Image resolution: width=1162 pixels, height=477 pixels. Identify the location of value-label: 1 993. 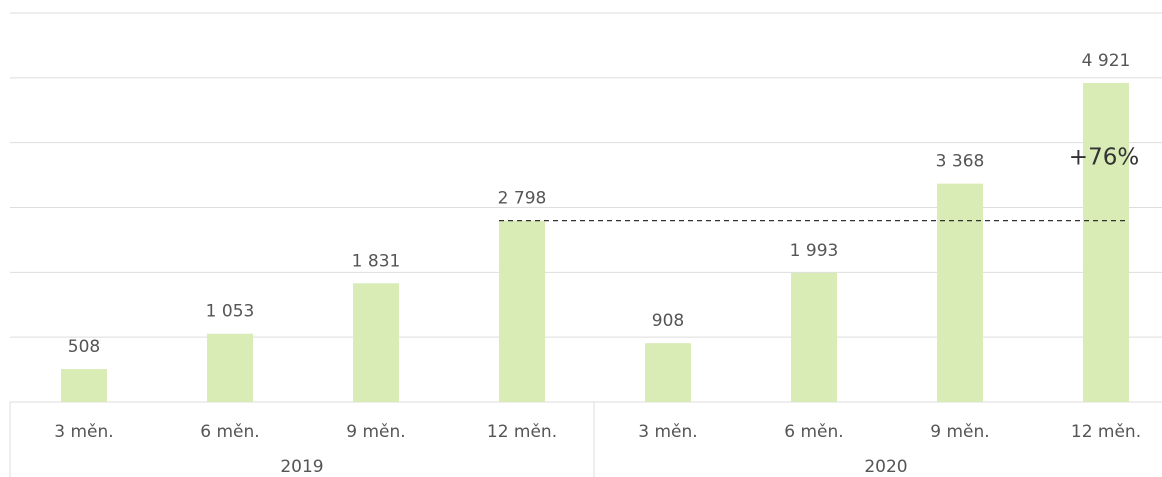
(814, 251).